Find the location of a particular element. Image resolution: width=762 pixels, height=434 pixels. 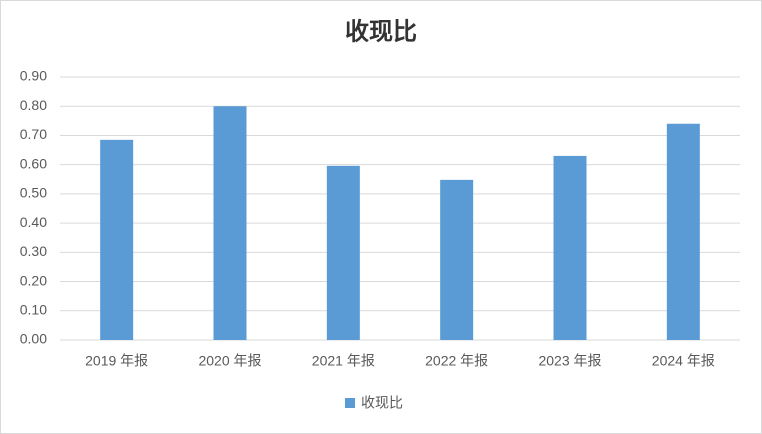

y-tick-label: 0.10 is located at coordinates (33, 309).